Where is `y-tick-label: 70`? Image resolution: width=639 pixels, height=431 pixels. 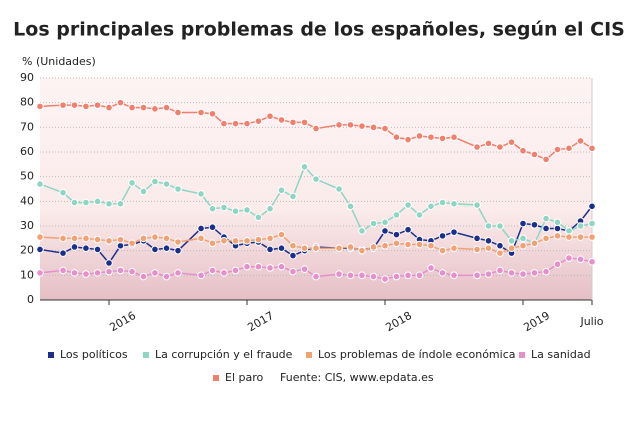 y-tick-label: 70 is located at coordinates (27, 126).